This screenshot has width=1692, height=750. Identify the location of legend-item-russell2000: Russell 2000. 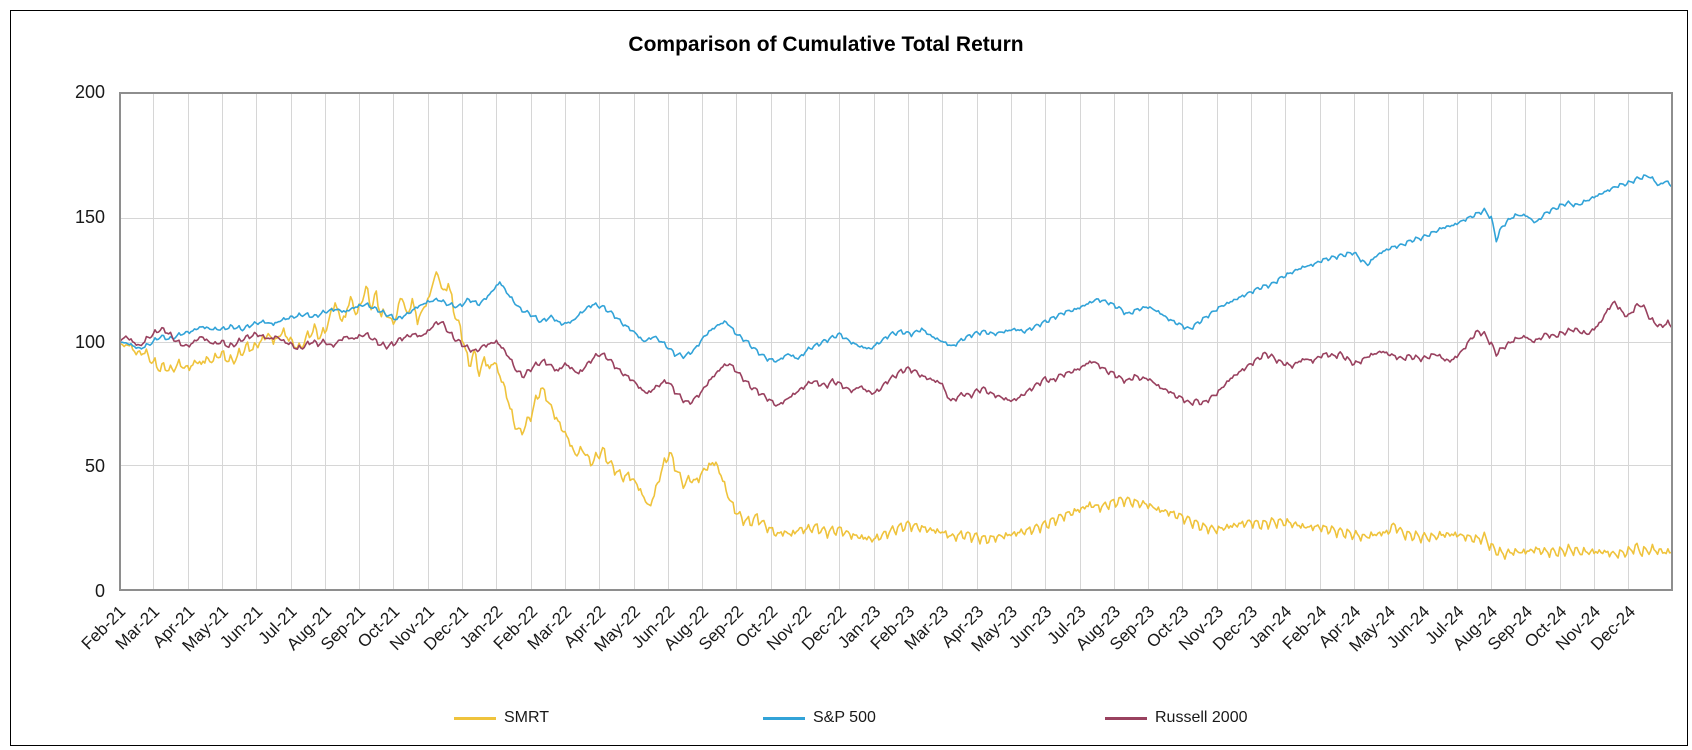
(1176, 718).